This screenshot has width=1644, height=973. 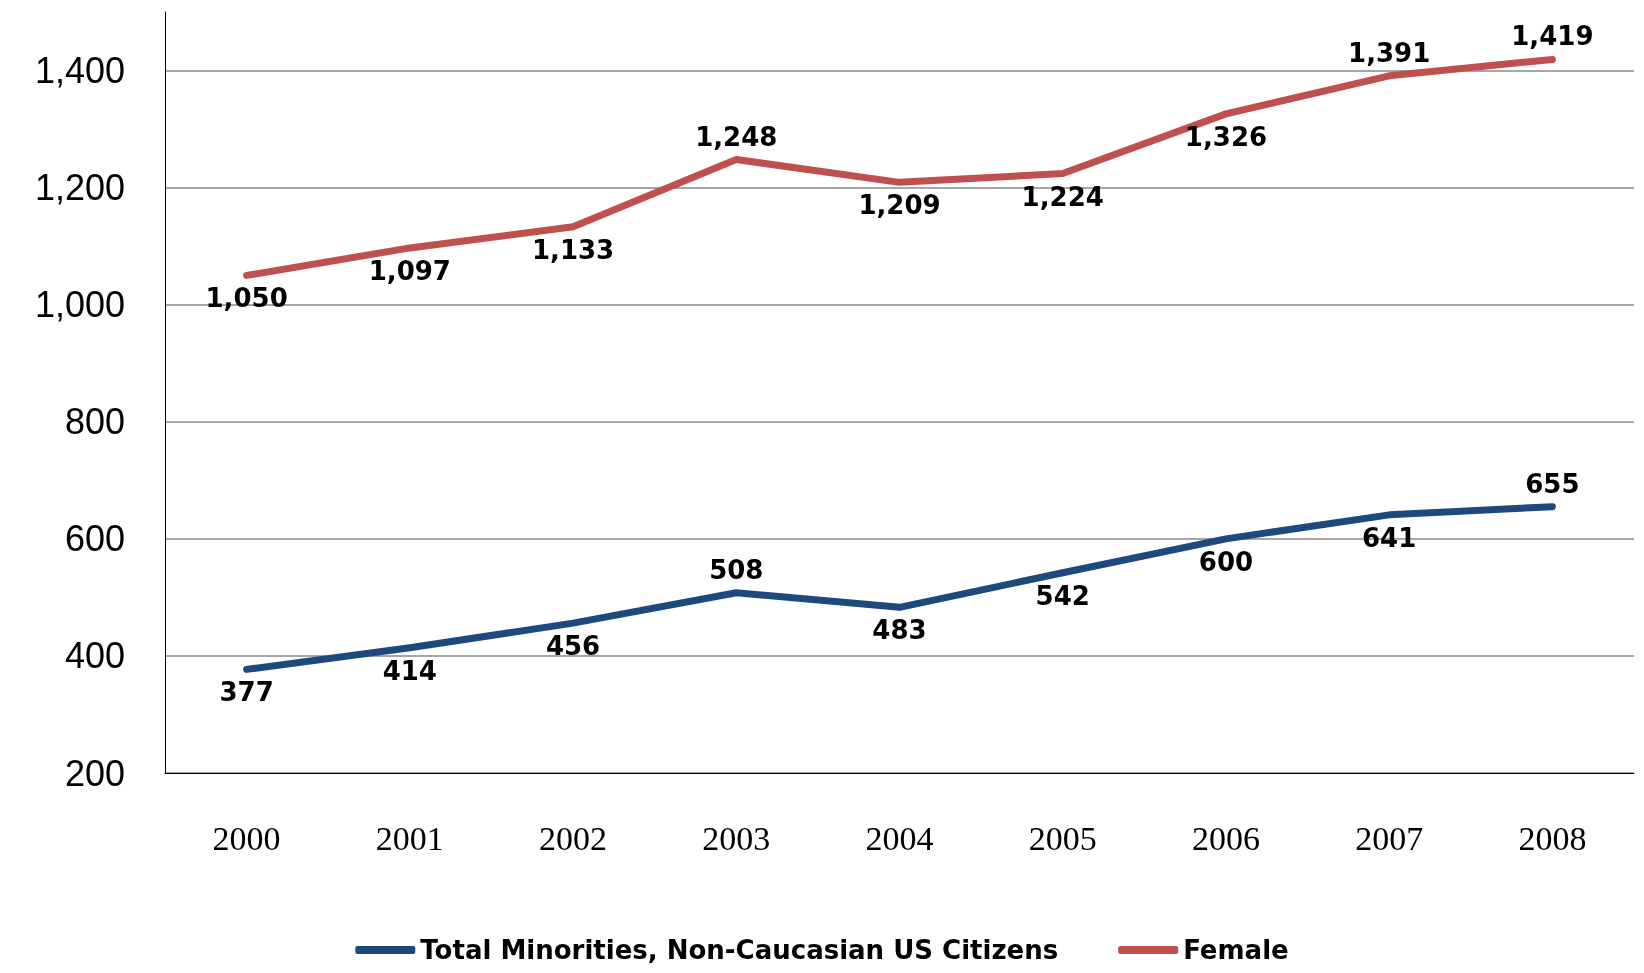 I want to click on y-tick-label: 1,400, so click(x=79, y=71).